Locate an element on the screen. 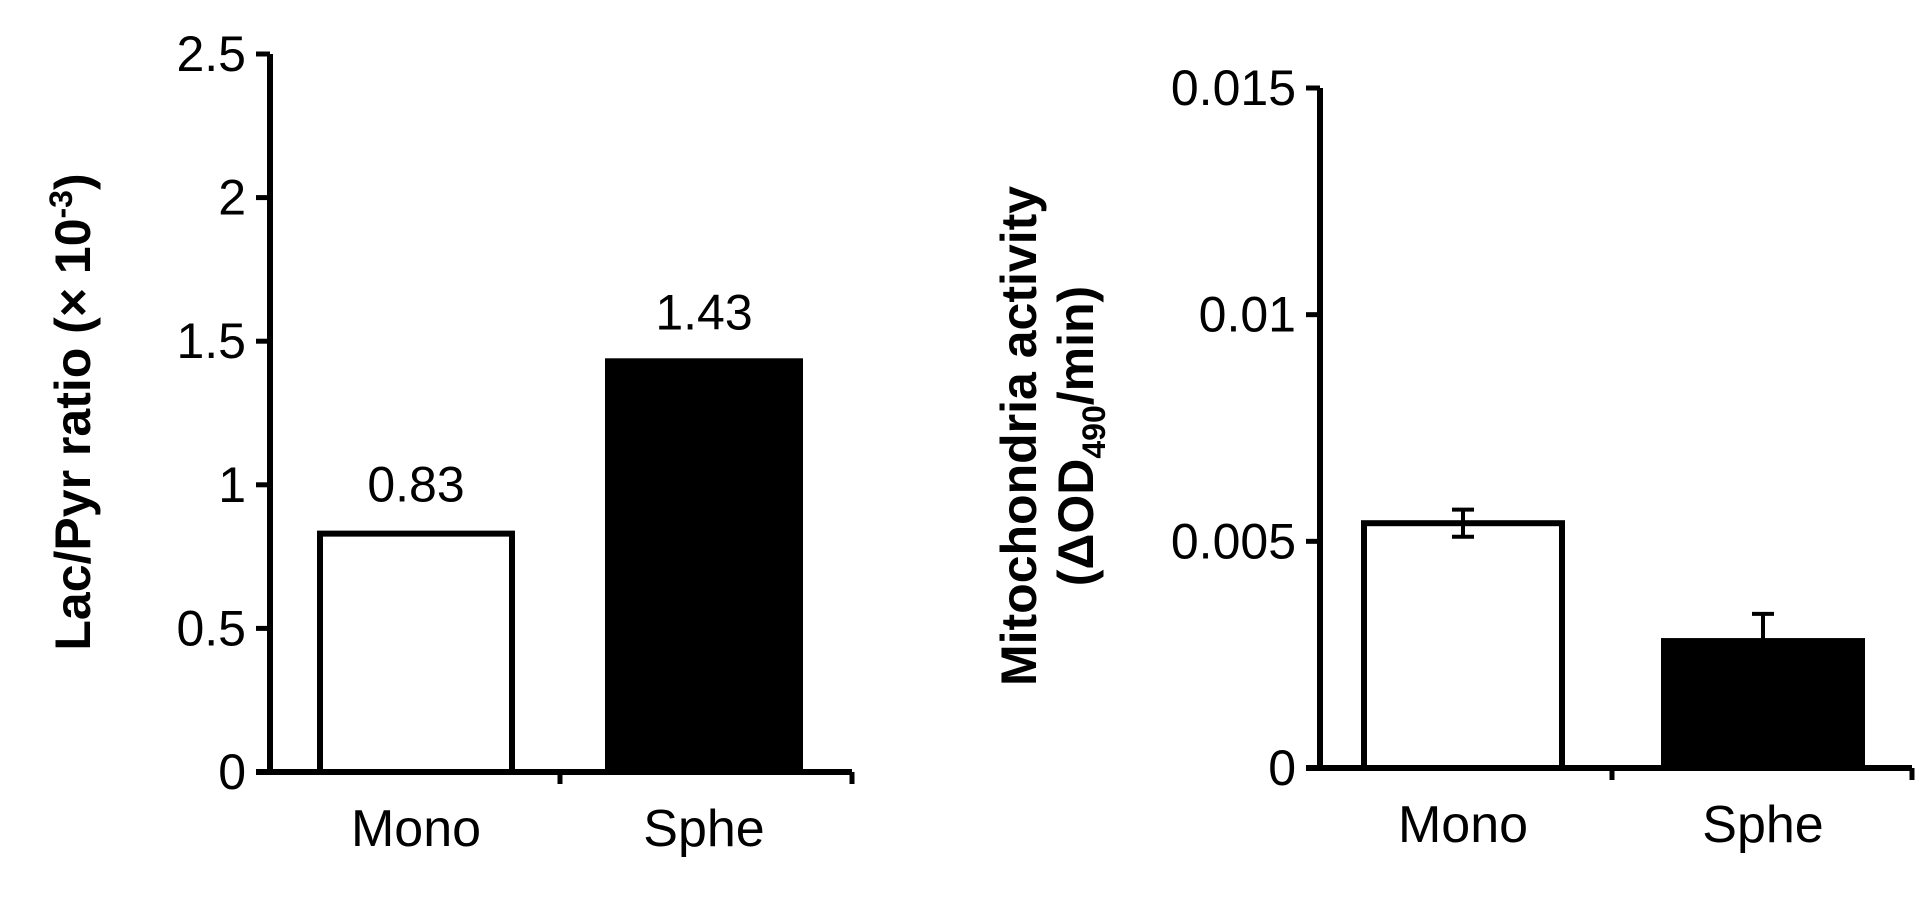 Image resolution: width=1929 pixels, height=912 pixels. y-tick-label-3: 1.5 is located at coordinates (211, 341).